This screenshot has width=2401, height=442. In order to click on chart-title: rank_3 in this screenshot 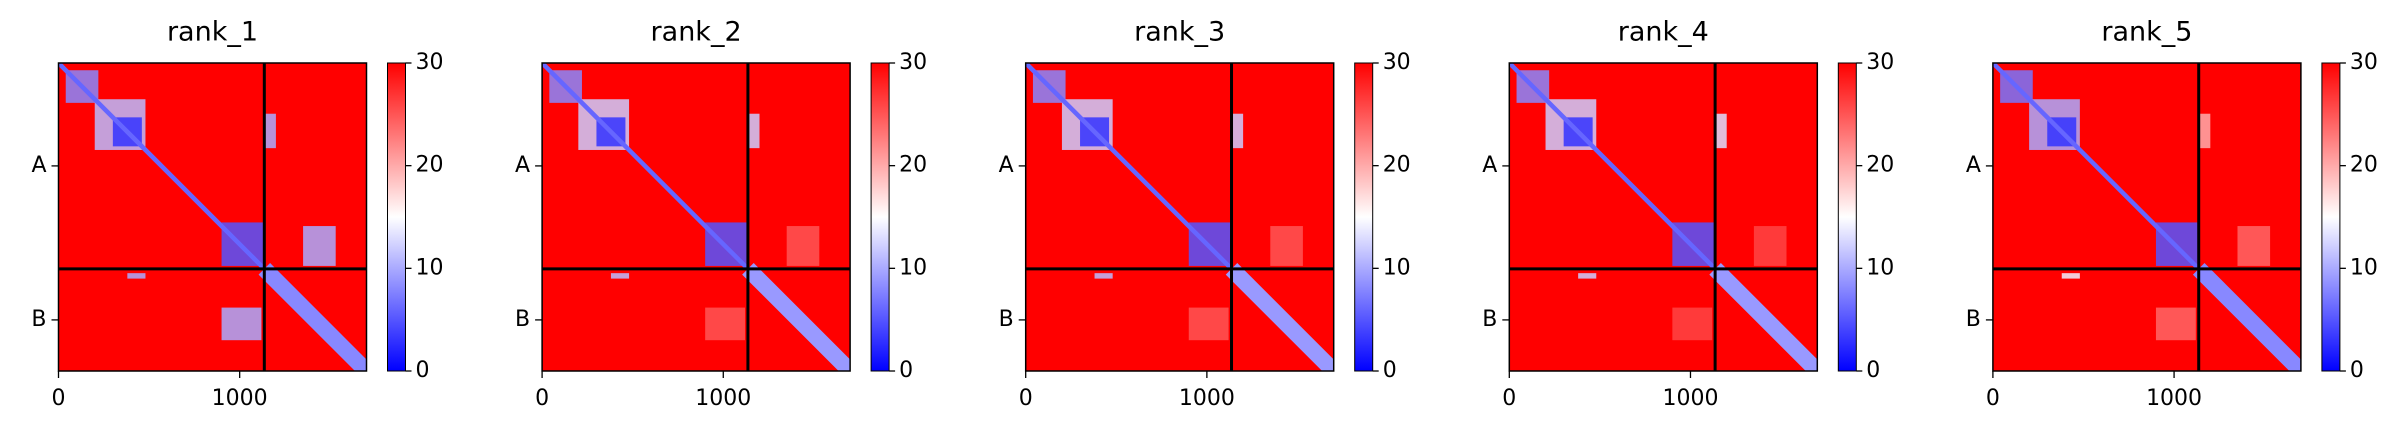, I will do `click(1179, 32)`.